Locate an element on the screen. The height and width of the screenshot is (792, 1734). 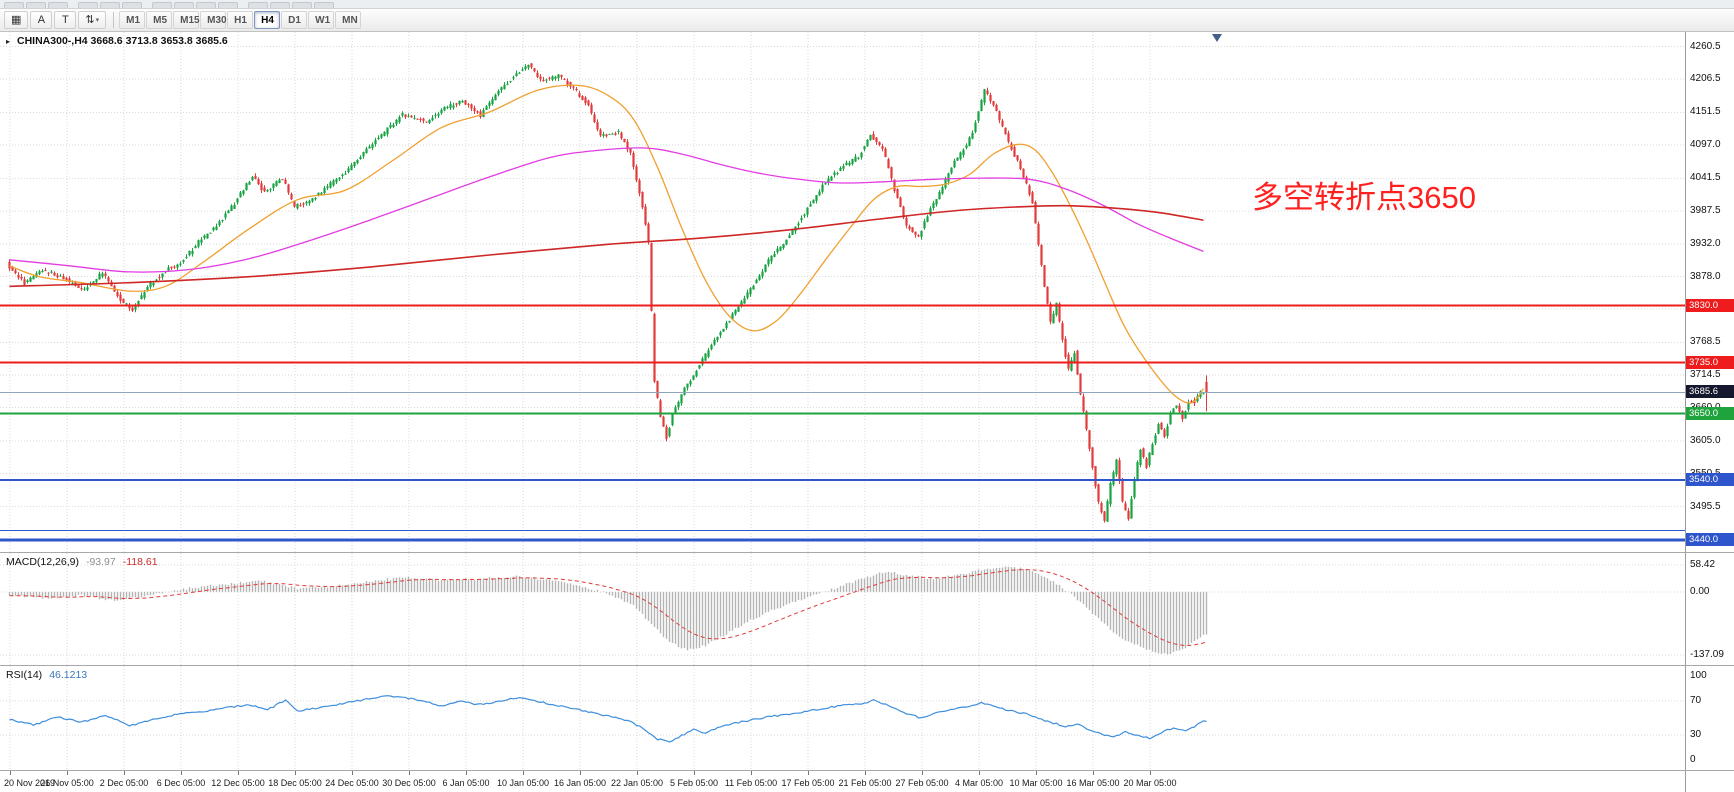
time-tick-label: 17 Feb 05:00 is located at coordinates (808, 783).